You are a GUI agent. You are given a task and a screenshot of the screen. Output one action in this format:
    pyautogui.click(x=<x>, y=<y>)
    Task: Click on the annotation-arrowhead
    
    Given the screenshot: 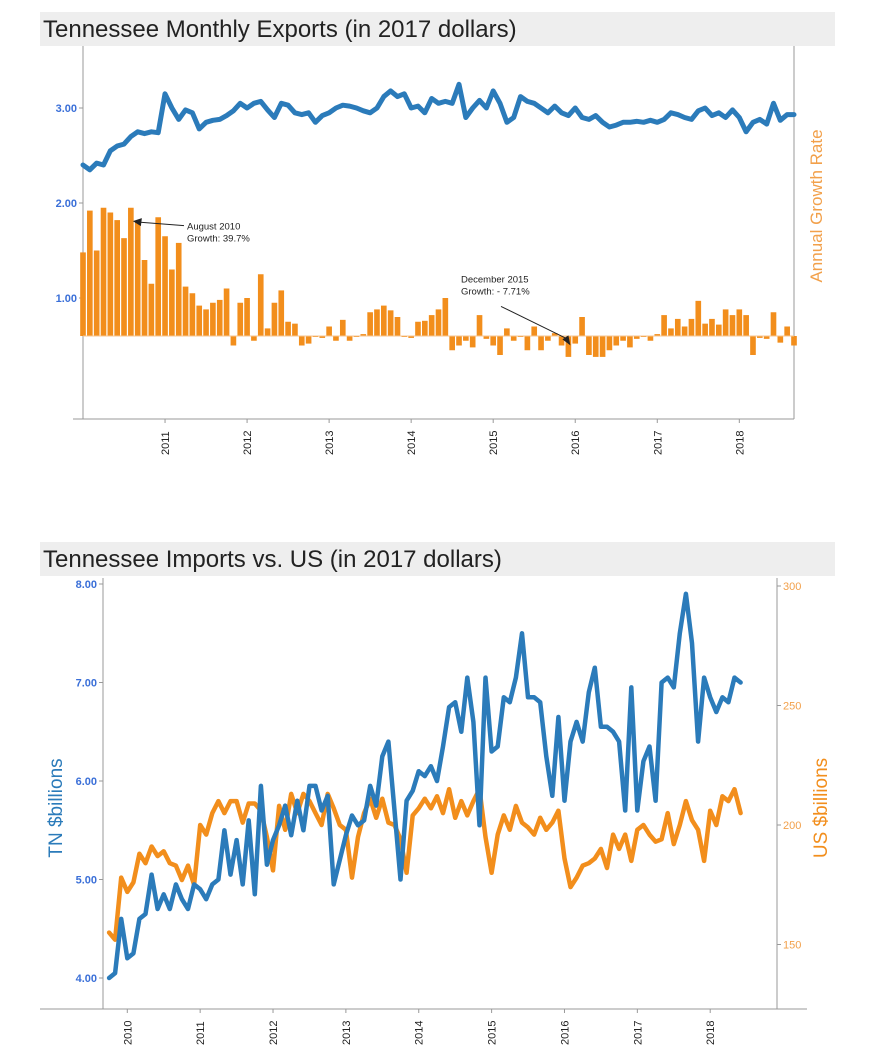 What is the action you would take?
    pyautogui.click(x=137, y=222)
    